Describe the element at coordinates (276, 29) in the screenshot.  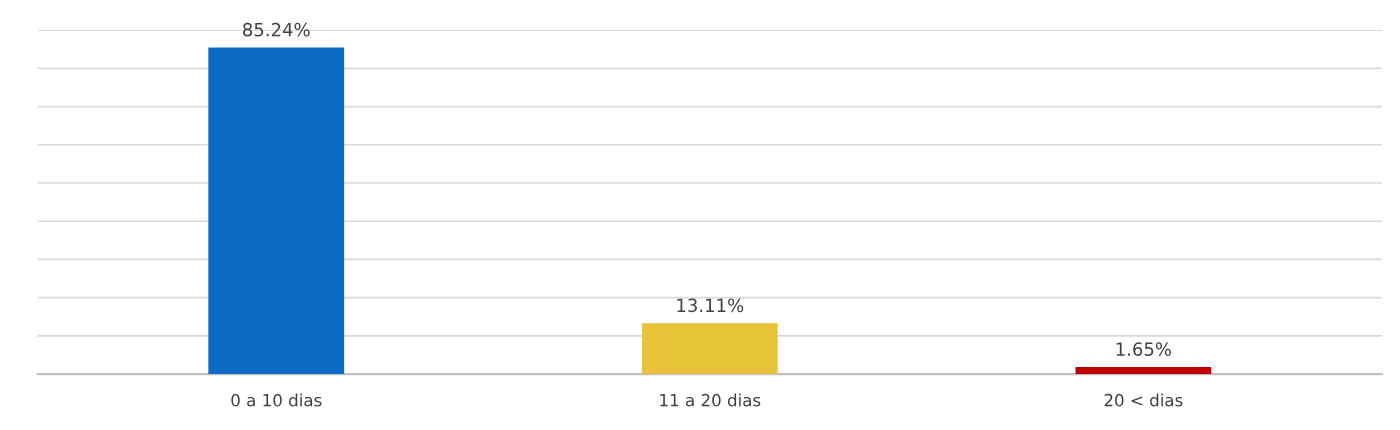
I see `data-label: 85.24%` at that location.